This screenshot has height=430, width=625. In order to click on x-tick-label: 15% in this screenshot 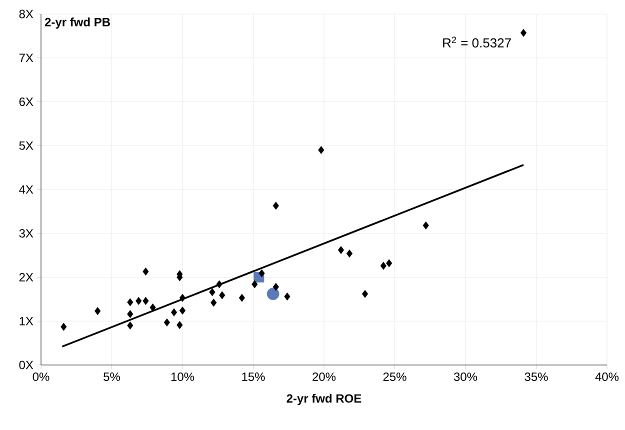, I will do `click(253, 376)`.